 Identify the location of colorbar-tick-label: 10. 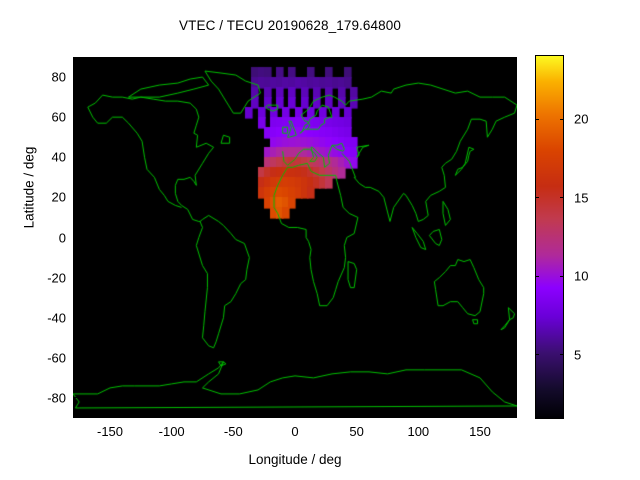
(581, 276).